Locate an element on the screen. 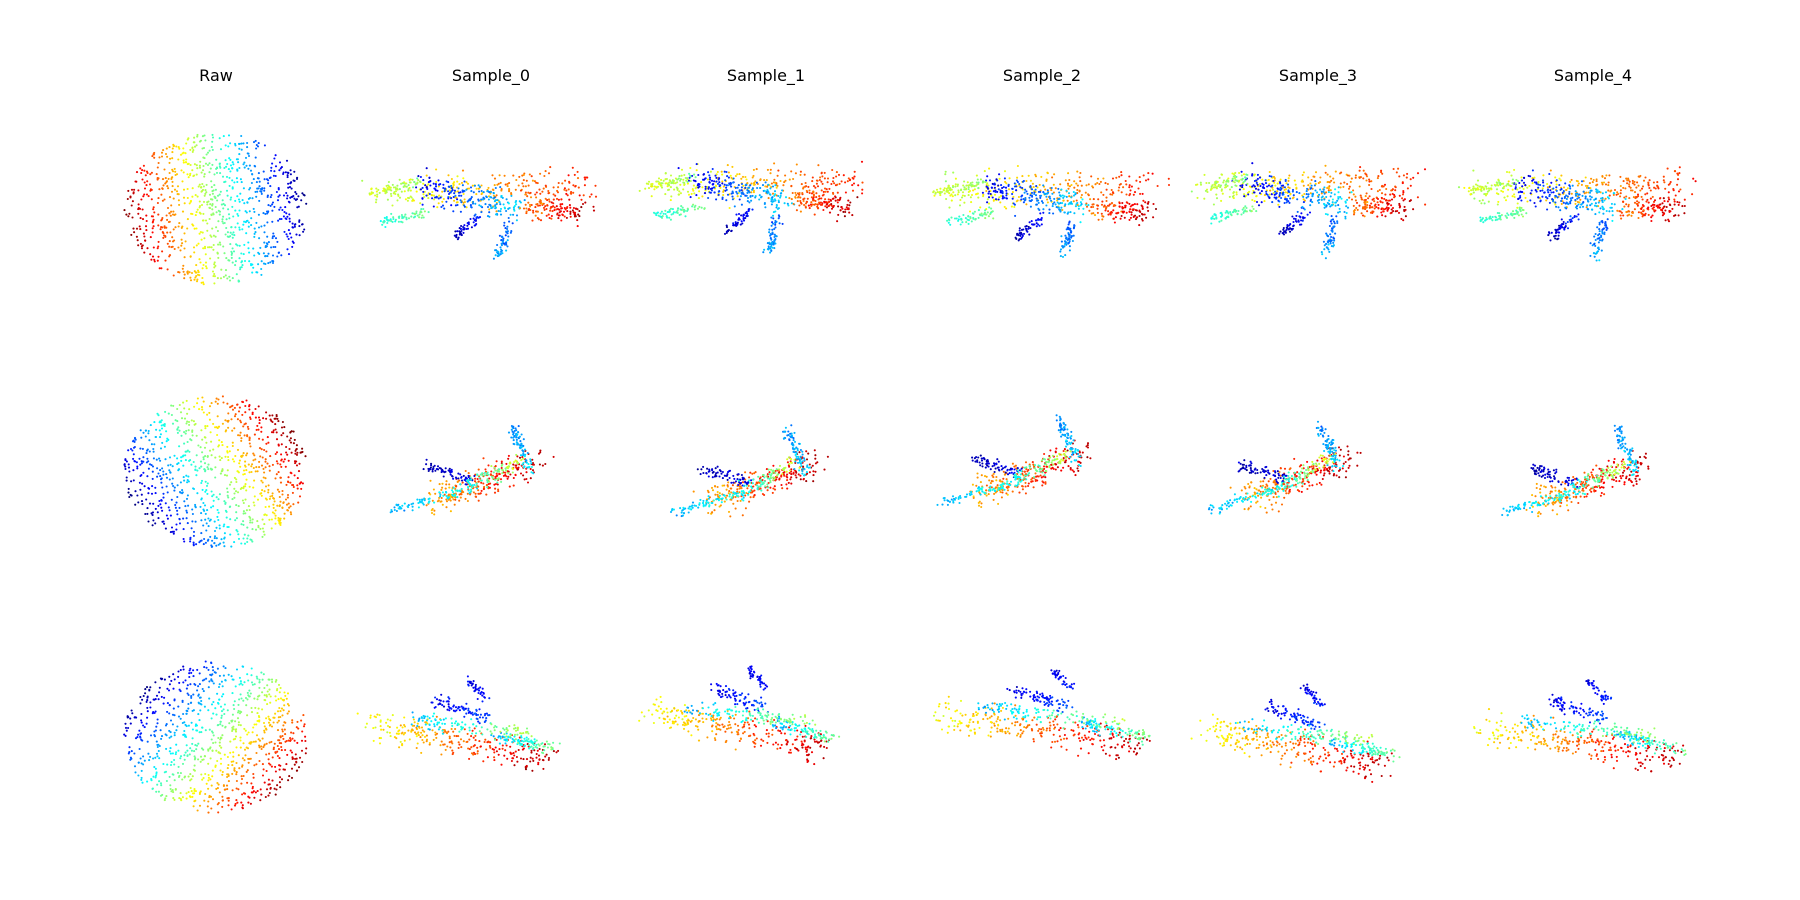  column-title-raw: Raw is located at coordinates (216, 75).